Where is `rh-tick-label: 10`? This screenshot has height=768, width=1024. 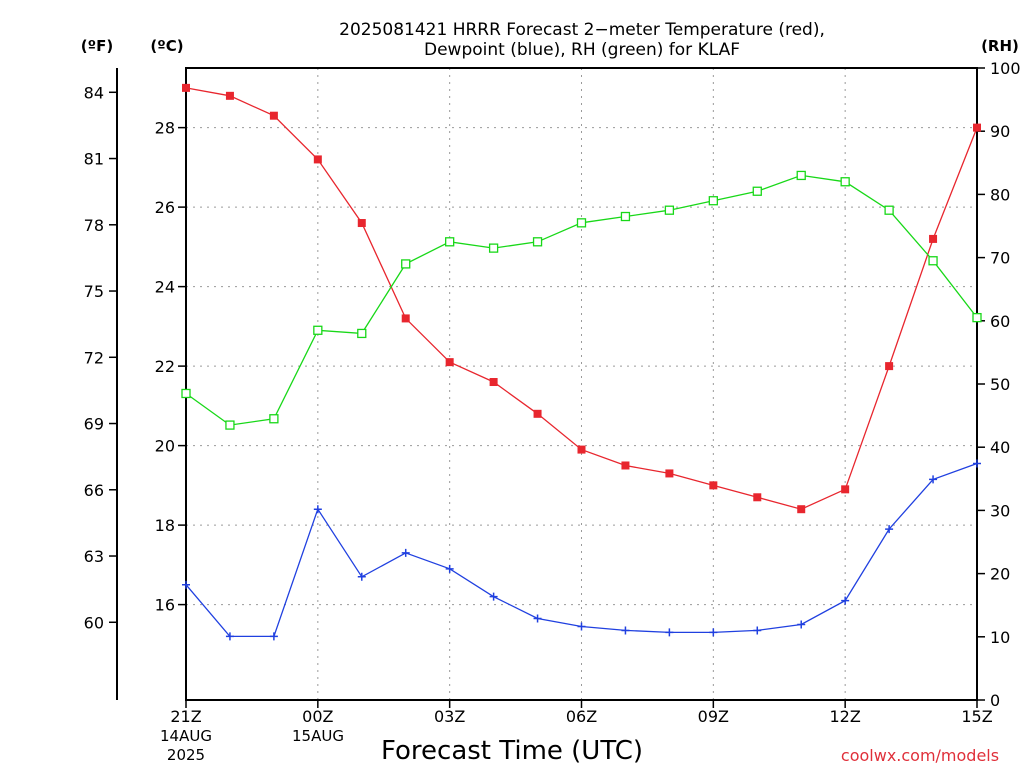 rh-tick-label: 10 is located at coordinates (1000, 637).